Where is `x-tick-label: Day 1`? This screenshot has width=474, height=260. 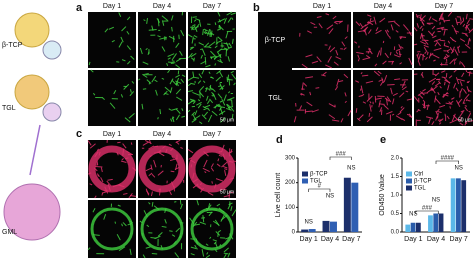
x-tick-label: Day 1 is located at coordinates (413, 239).